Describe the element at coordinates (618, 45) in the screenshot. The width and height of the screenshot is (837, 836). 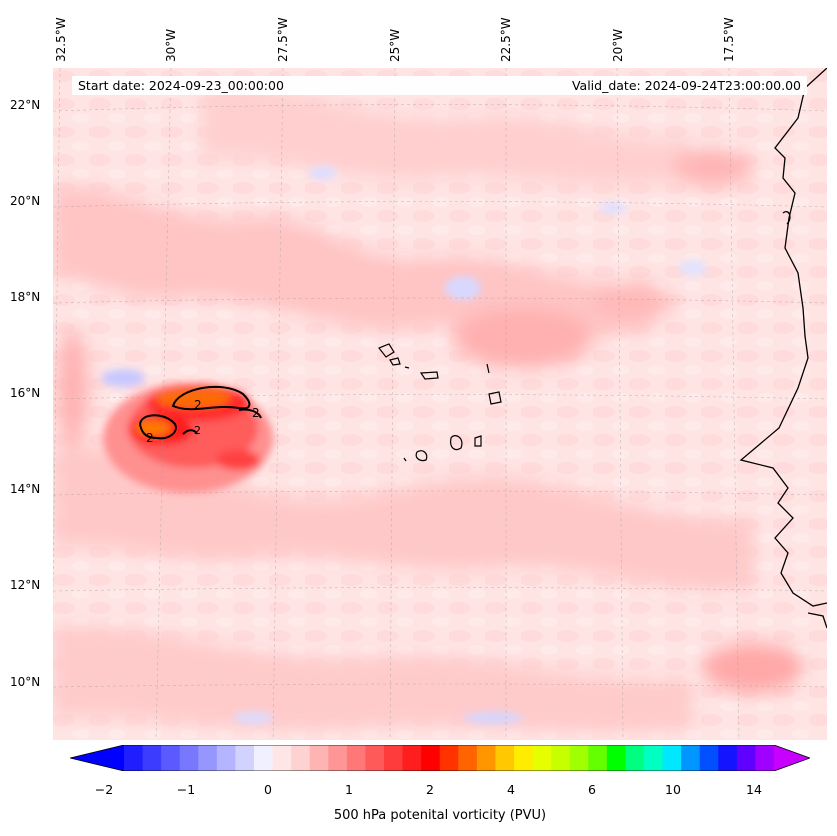
I see `lon-label: 20°W` at that location.